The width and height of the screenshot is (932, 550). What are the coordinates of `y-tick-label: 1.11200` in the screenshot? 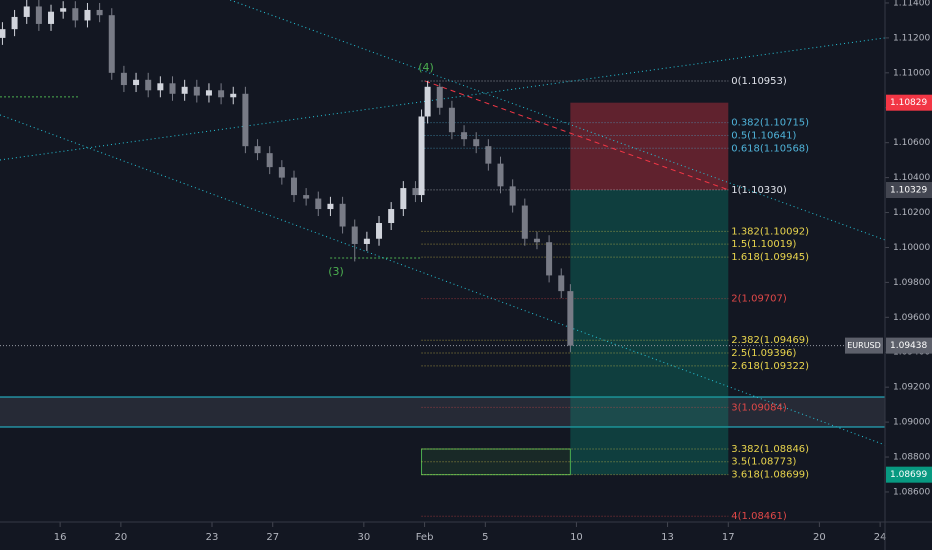 It's located at (911, 38).